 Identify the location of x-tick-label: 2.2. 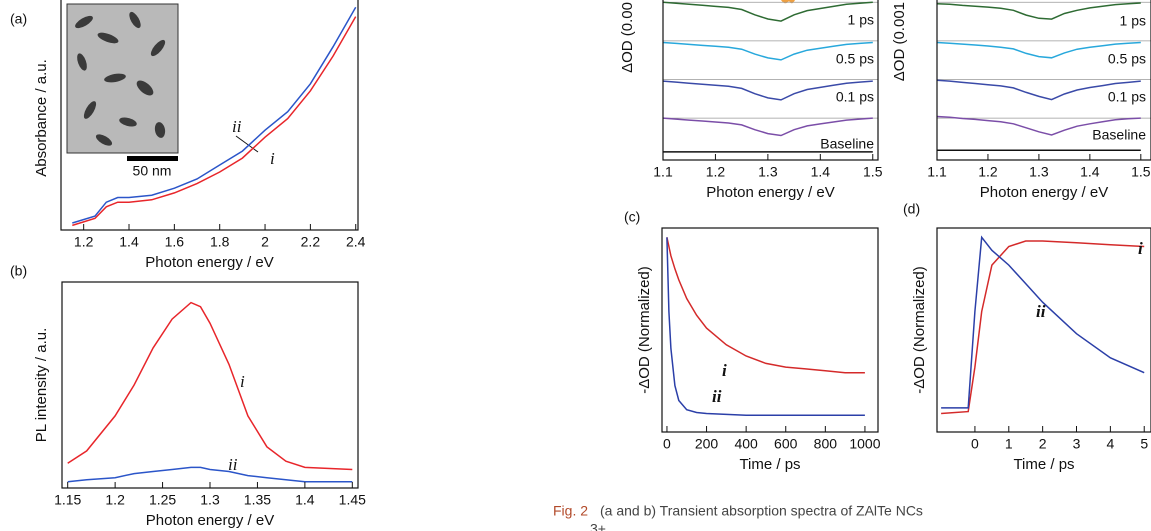
(311, 242).